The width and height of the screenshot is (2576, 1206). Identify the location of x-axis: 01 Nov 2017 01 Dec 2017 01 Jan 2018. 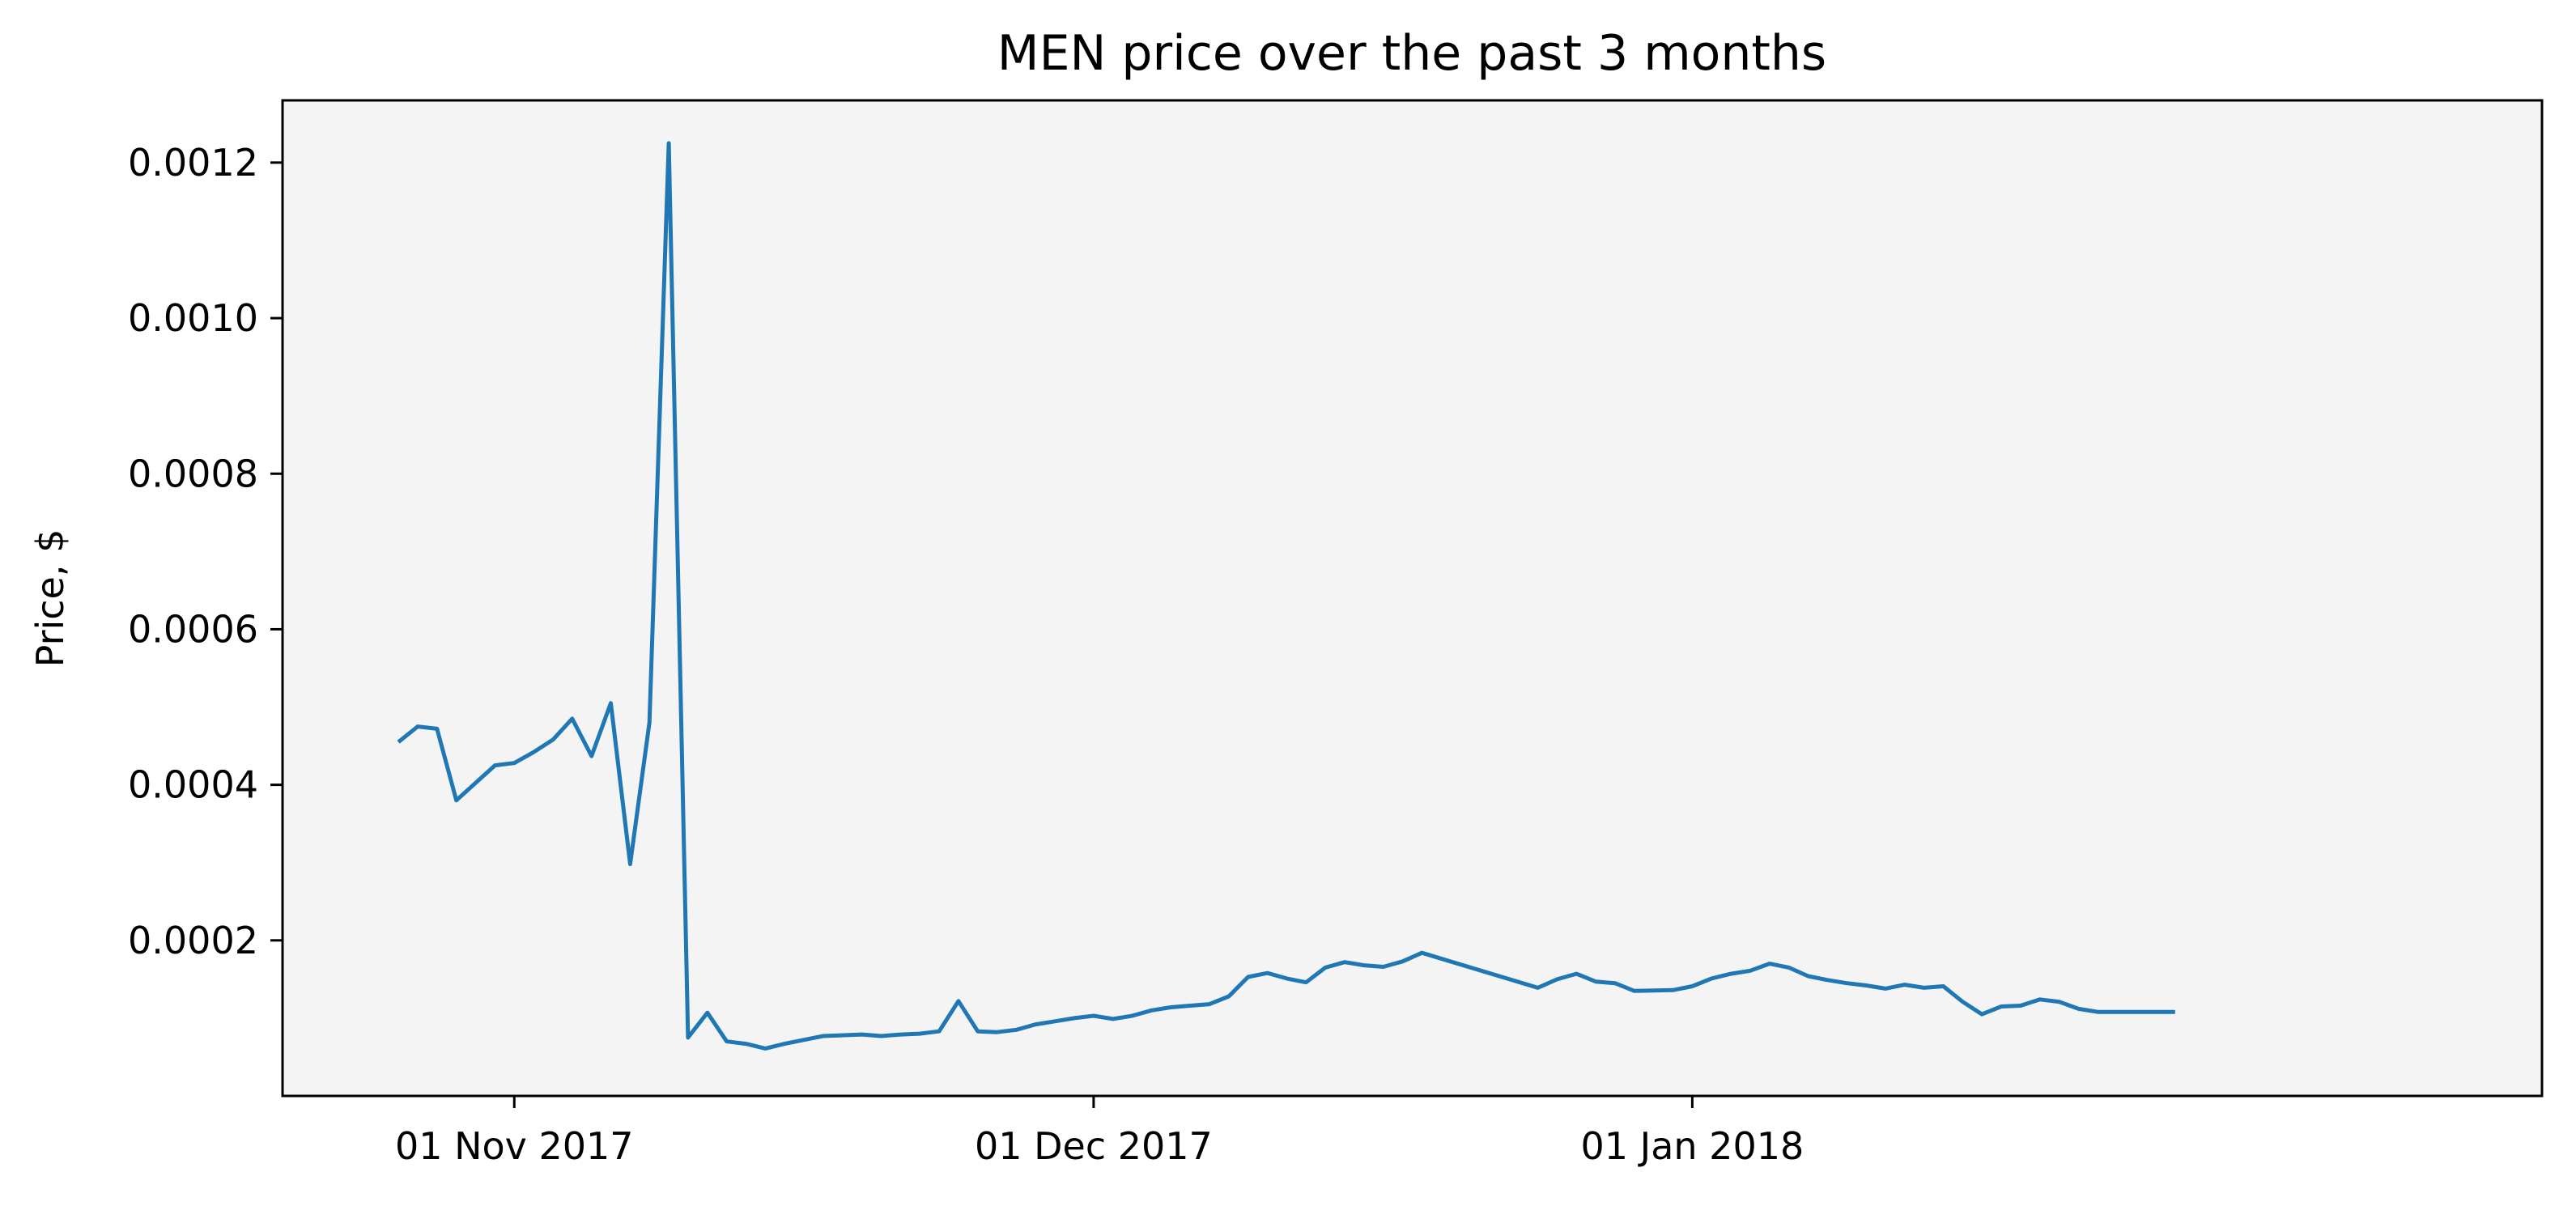
(1099, 1132).